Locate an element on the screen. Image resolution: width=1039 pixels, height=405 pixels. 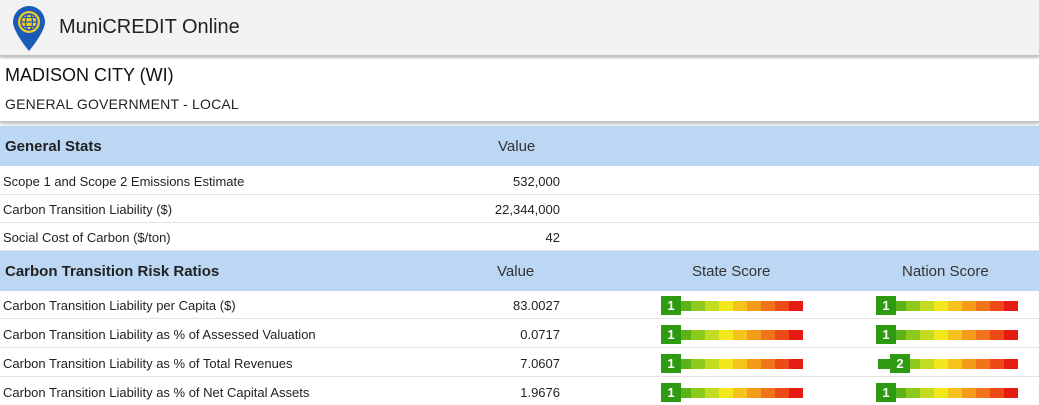
app-header: MuniCREDIT Online is located at coordinates (519, 28).